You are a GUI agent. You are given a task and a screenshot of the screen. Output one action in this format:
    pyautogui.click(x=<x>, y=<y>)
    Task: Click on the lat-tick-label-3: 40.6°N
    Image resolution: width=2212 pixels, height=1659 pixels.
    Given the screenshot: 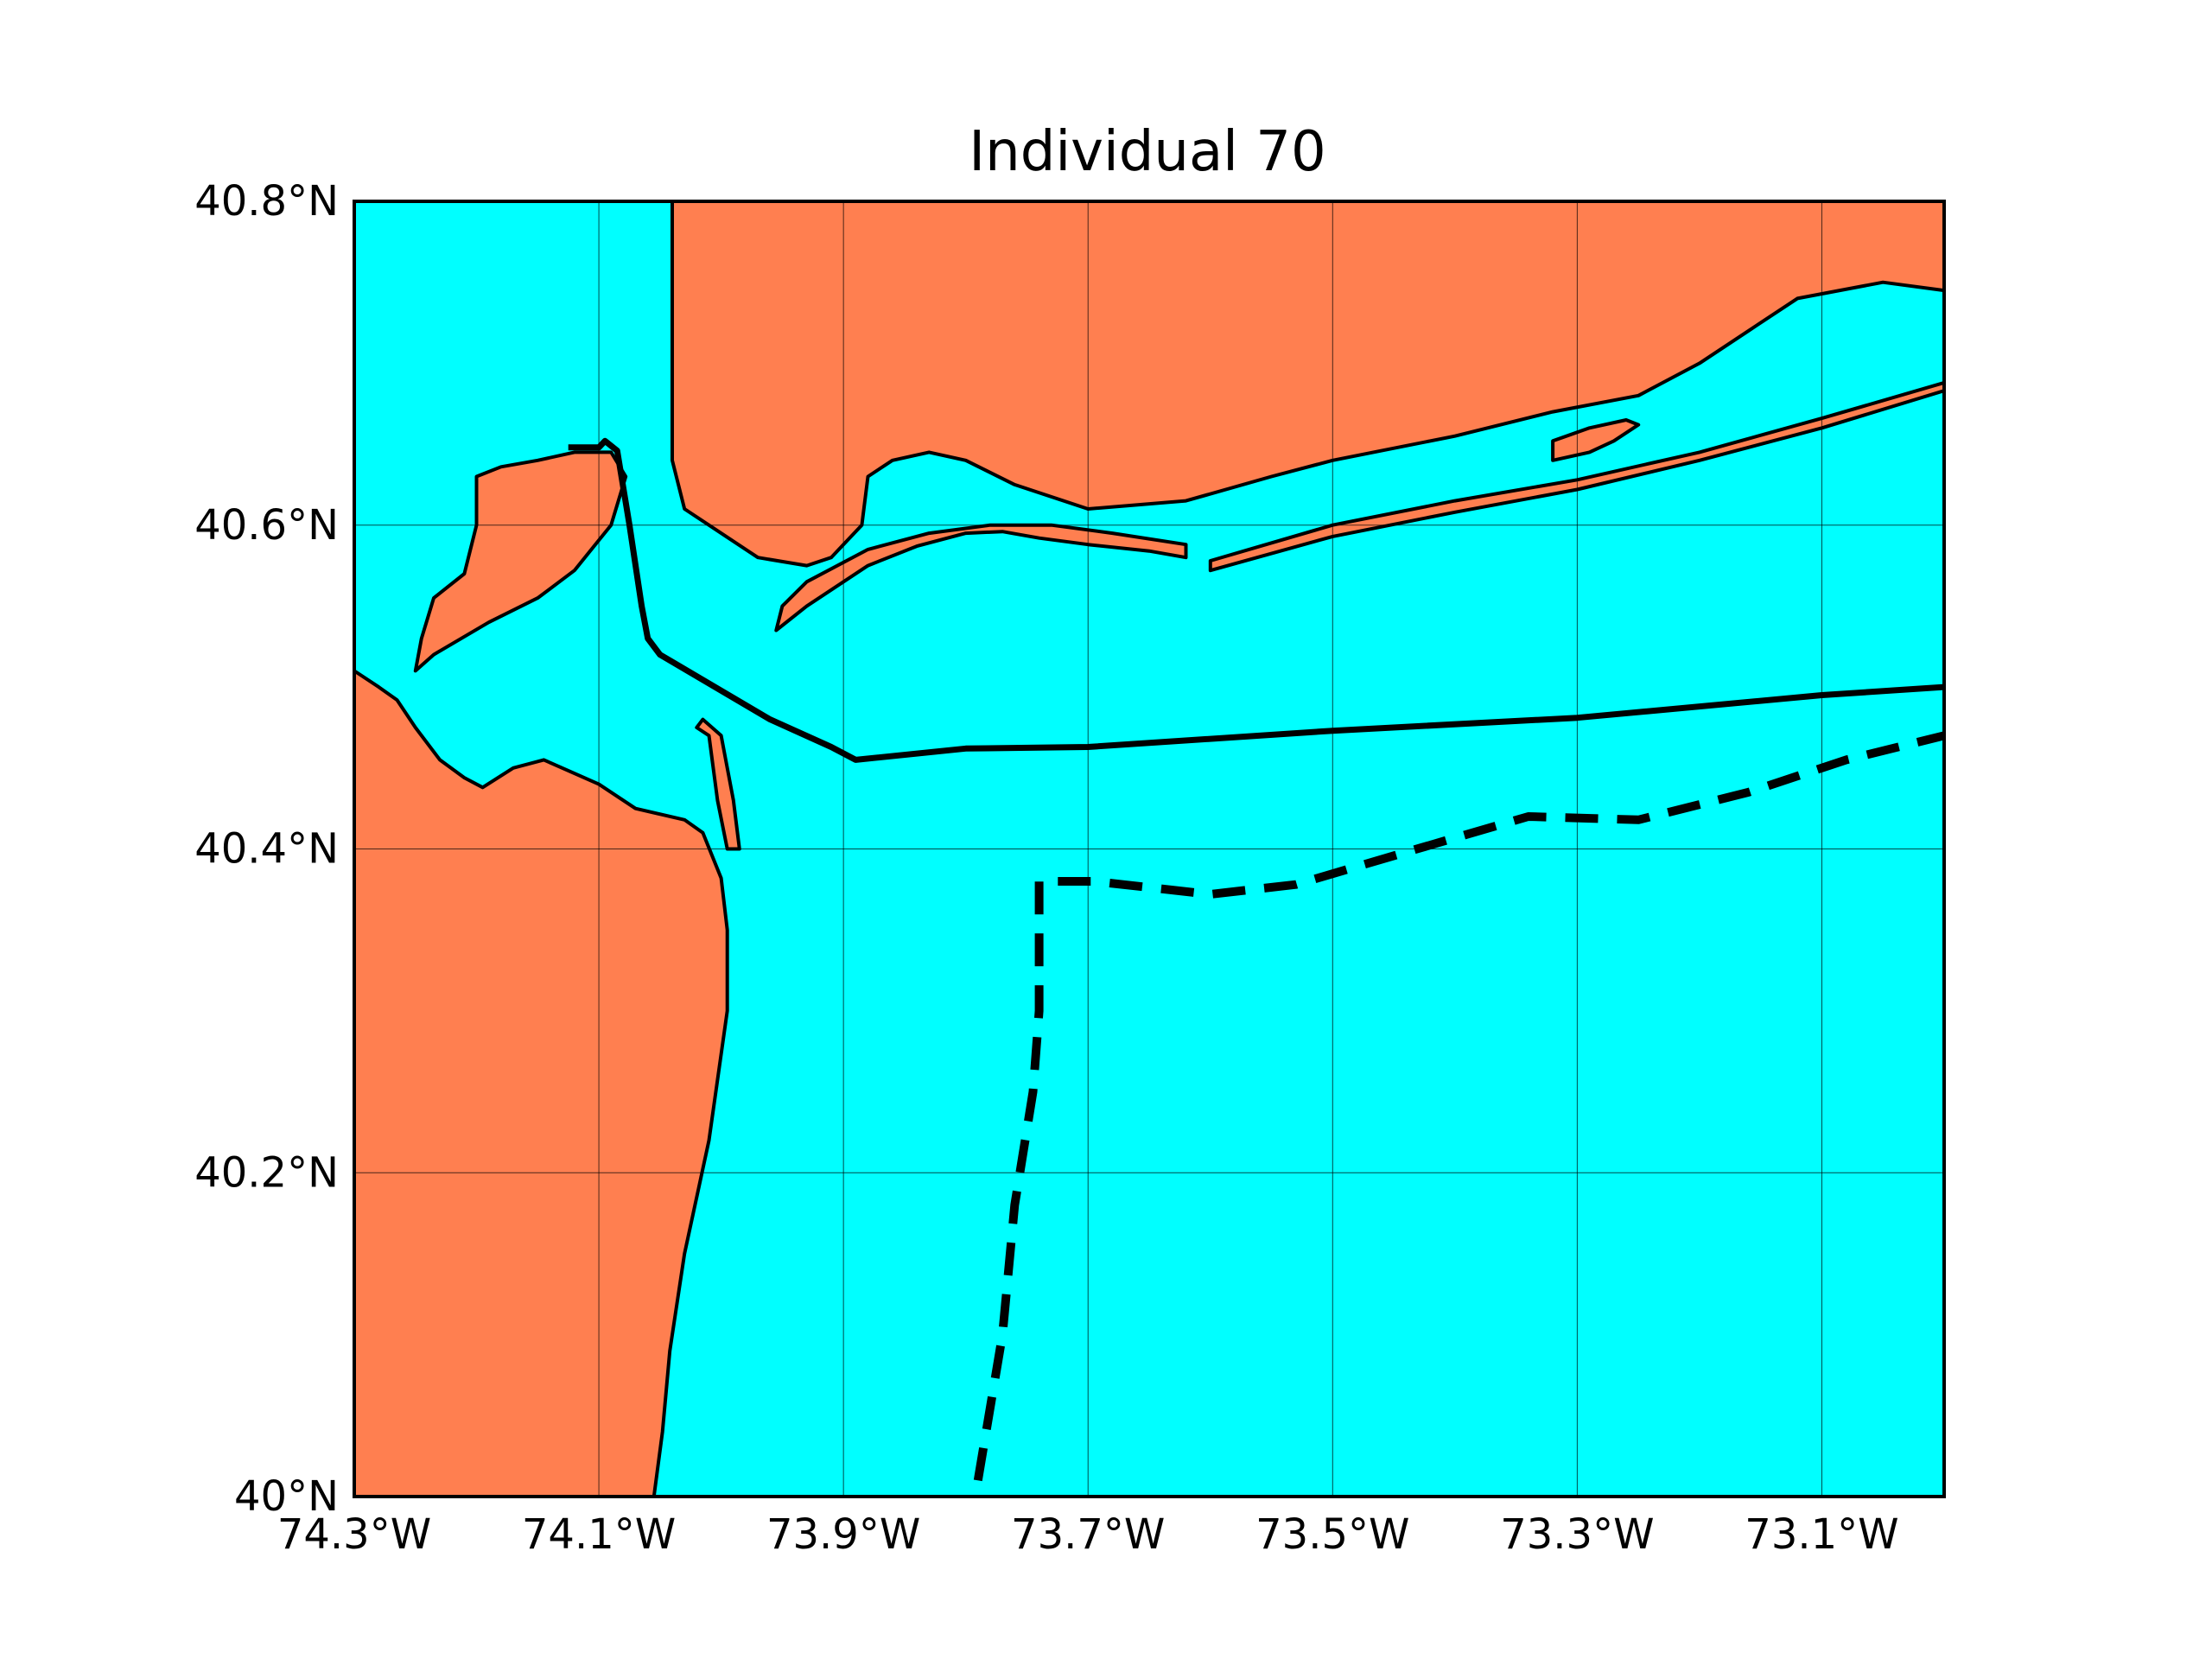 What is the action you would take?
    pyautogui.click(x=266, y=525)
    